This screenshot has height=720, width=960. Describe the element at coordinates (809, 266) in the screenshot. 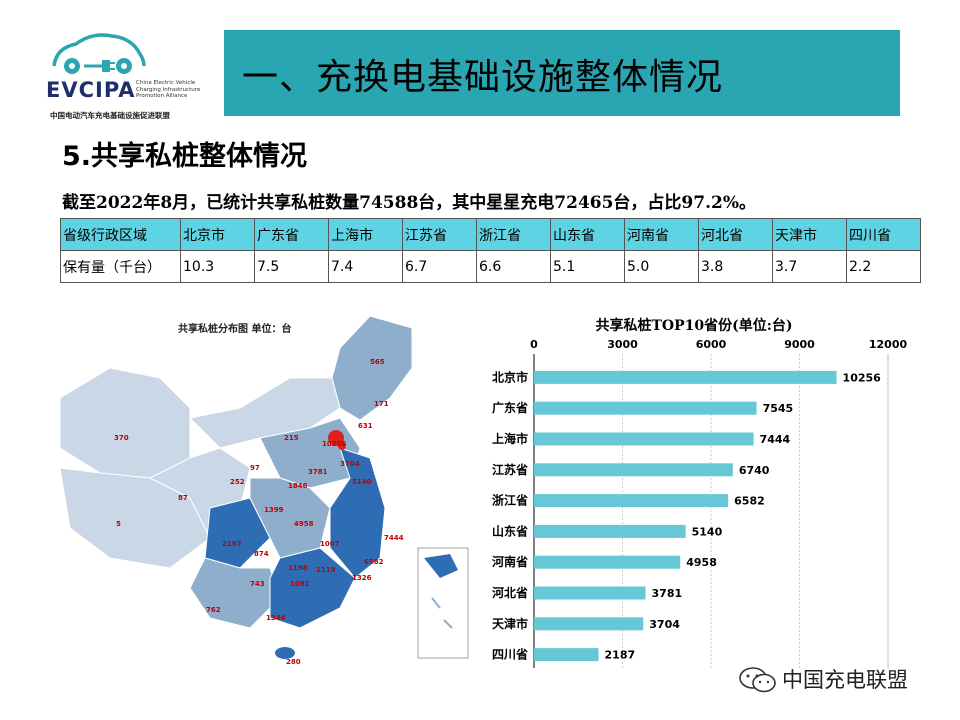

I see `table-cell: 3.7` at that location.